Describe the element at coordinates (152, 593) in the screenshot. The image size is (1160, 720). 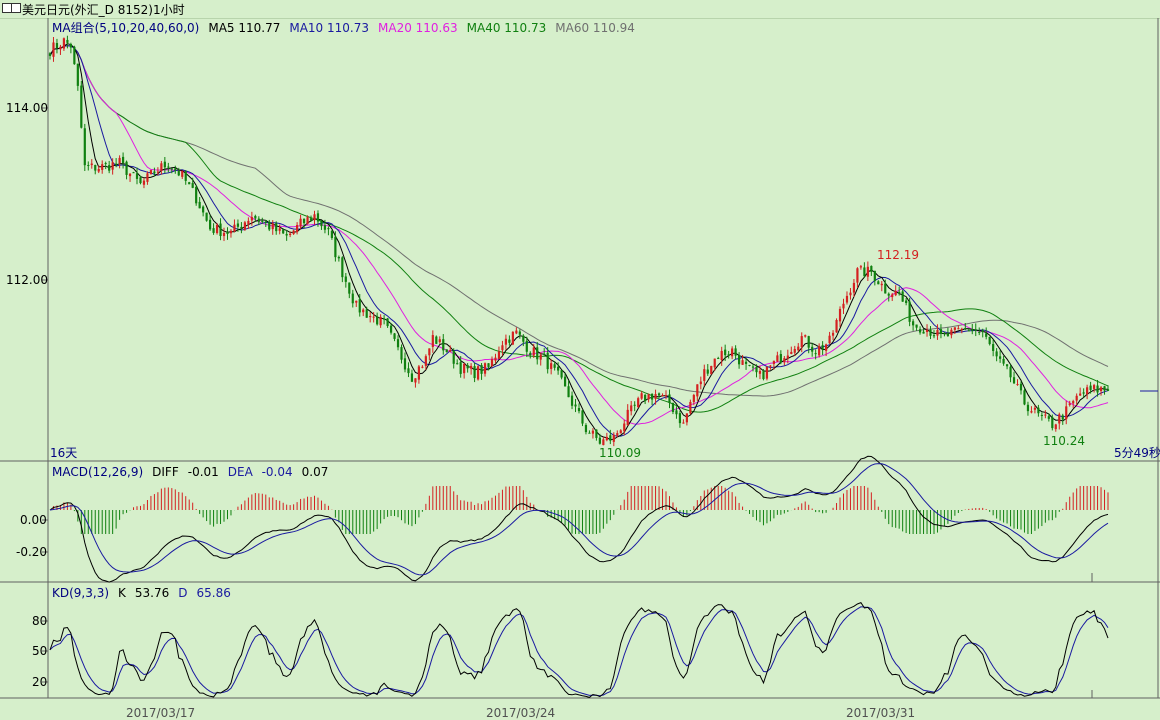
I see `legend-item: 53.76` at that location.